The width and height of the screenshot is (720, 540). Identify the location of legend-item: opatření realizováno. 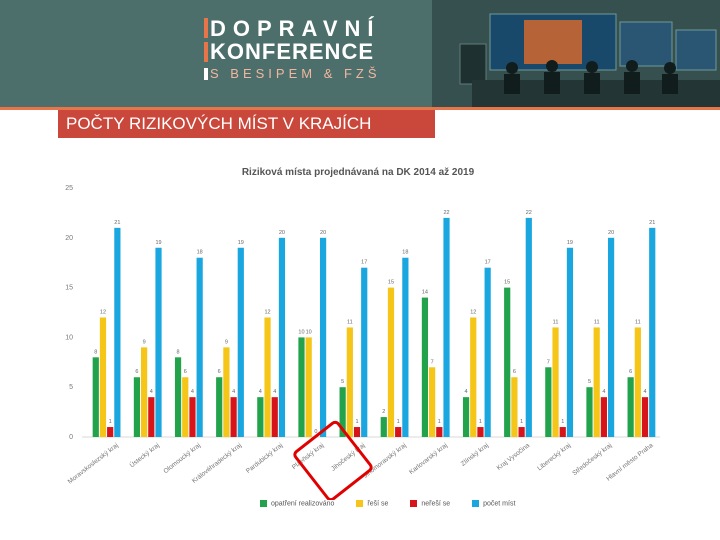
(297, 503).